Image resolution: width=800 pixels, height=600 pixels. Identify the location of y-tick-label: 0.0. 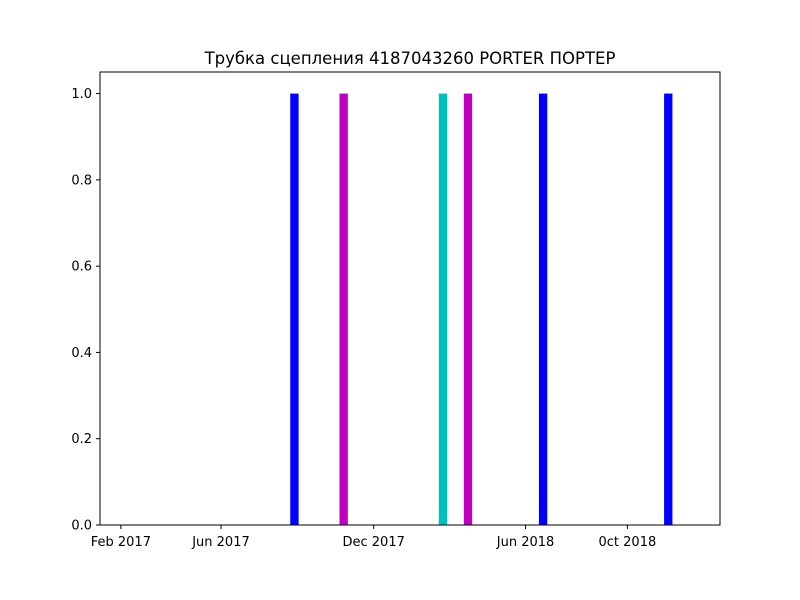
(81, 526).